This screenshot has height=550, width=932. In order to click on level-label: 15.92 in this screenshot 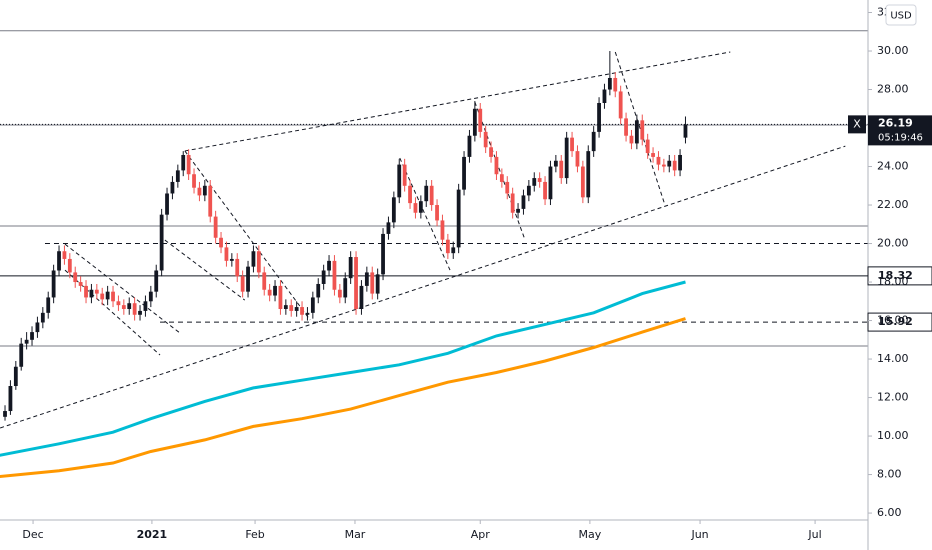, I will do `click(895, 321)`.